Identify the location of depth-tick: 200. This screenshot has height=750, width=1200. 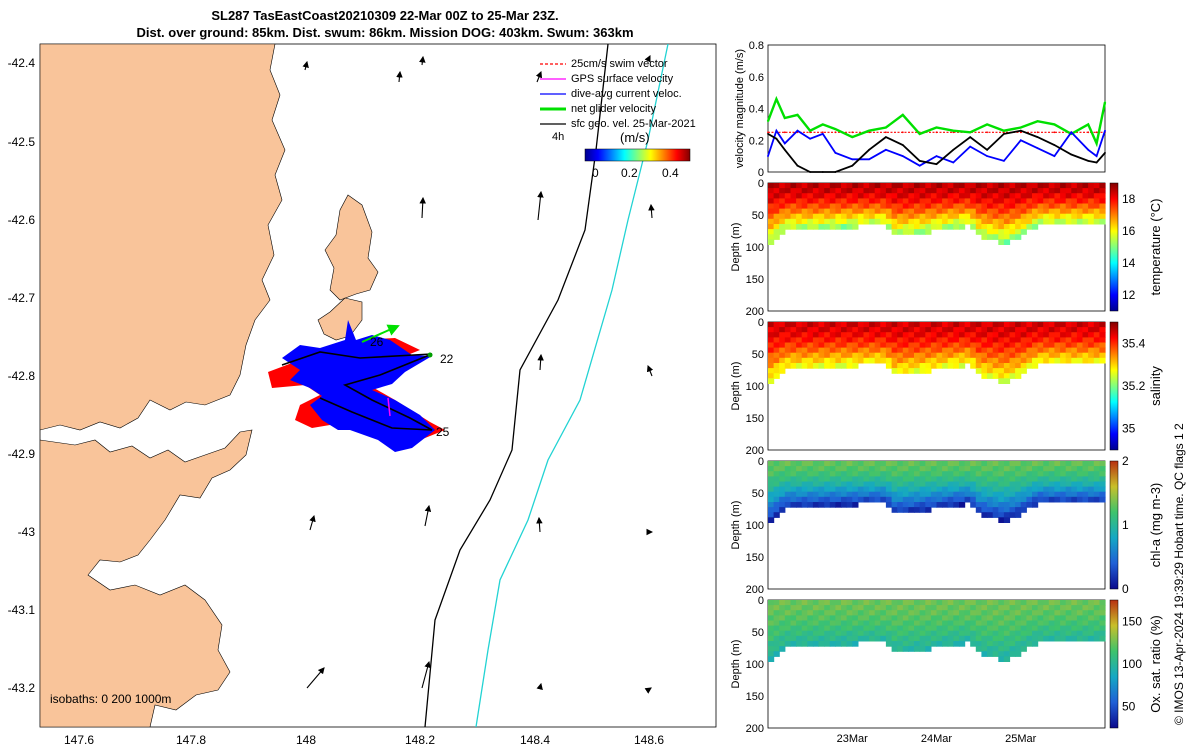
(755, 451).